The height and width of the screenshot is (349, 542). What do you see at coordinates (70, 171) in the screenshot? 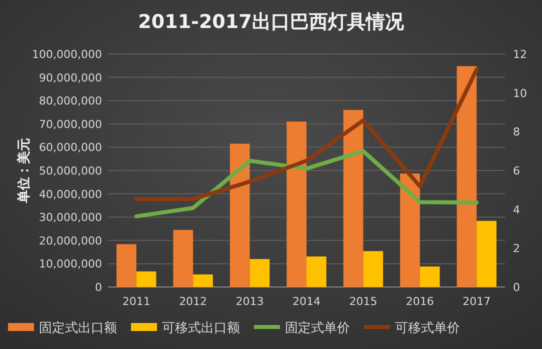
I see `y-tick-label: 50,000,000` at bounding box center [70, 171].